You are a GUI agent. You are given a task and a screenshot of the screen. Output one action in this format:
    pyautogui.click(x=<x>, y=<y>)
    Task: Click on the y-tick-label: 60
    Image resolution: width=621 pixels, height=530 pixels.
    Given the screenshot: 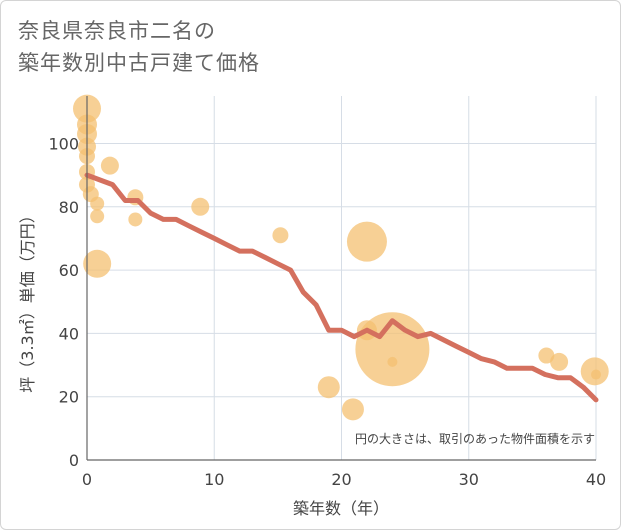 What is the action you would take?
    pyautogui.click(x=69, y=270)
    